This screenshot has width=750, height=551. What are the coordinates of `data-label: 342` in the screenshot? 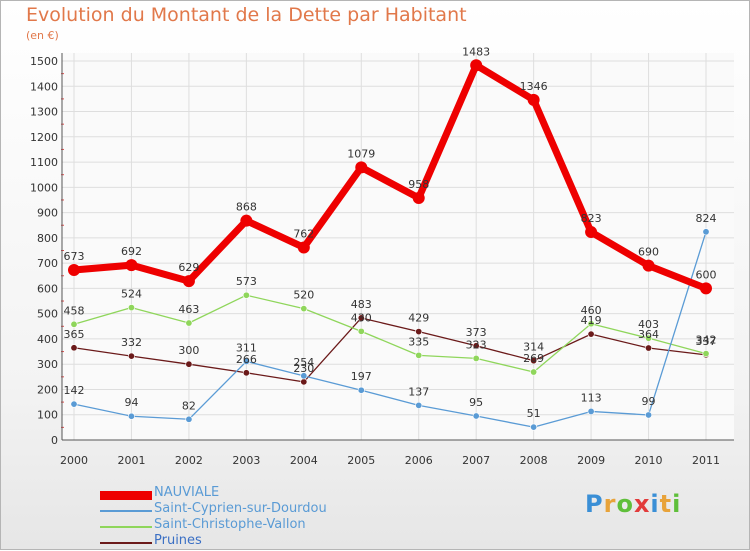 It's located at (706, 340).